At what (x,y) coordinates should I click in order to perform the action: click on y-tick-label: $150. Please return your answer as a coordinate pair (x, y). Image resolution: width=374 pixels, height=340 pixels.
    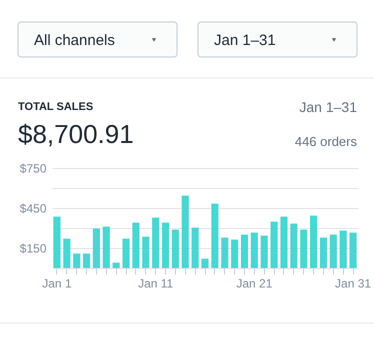
    Looking at the image, I should click on (33, 249).